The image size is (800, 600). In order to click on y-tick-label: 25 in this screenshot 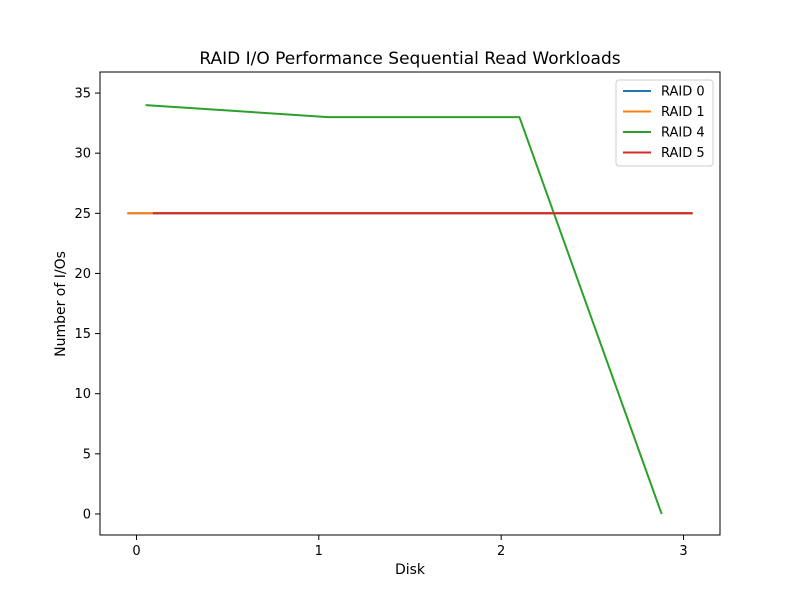, I will do `click(82, 214)`.